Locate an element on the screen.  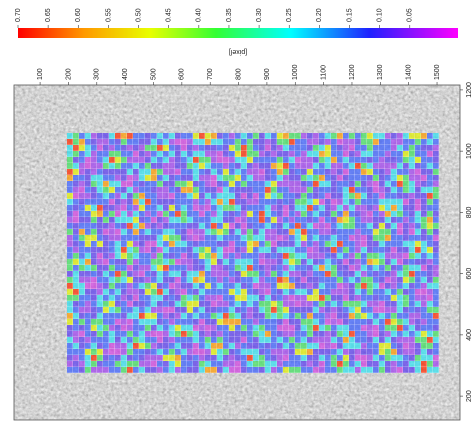
colorbar-tick-label: 0.15 is located at coordinates (349, 15).